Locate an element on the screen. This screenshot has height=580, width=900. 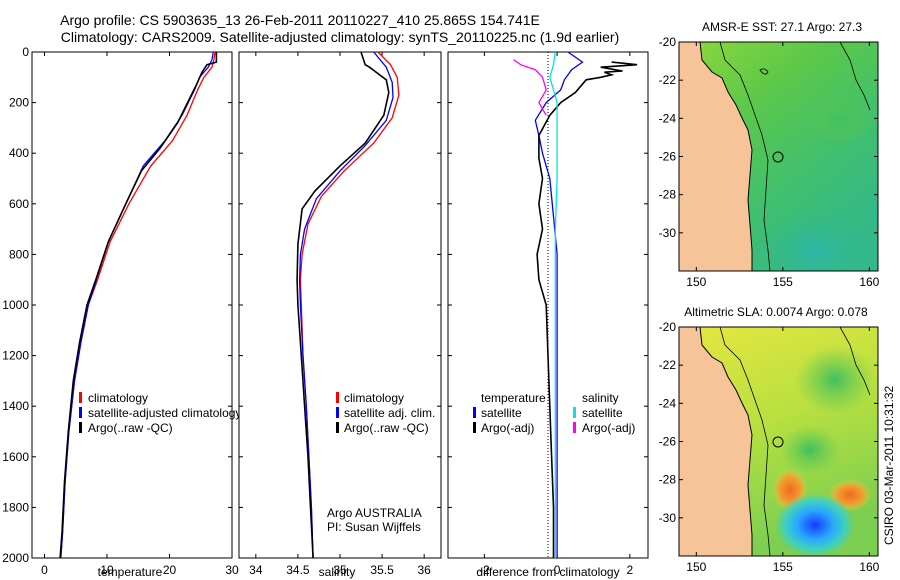
depth-tick-label: 1800 is located at coordinates (15, 507).